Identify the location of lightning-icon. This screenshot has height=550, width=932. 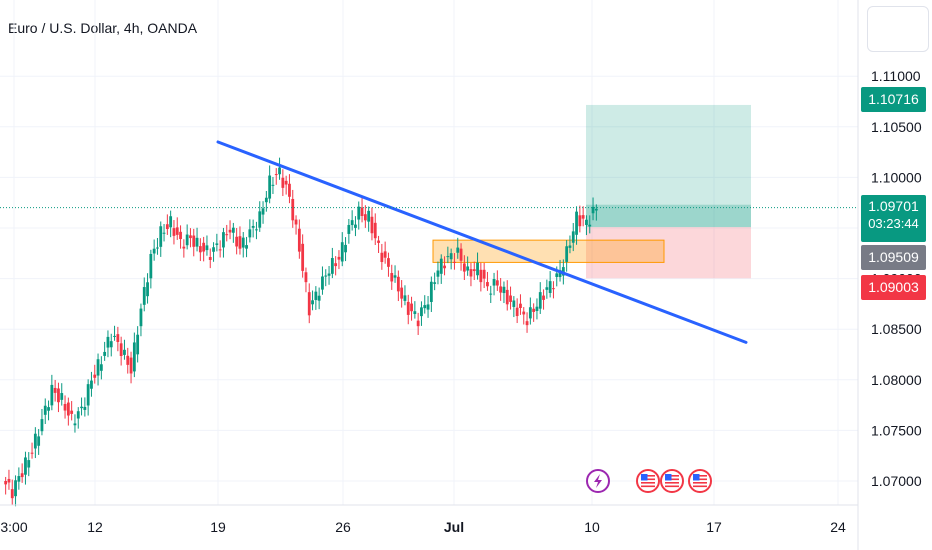
(598, 481).